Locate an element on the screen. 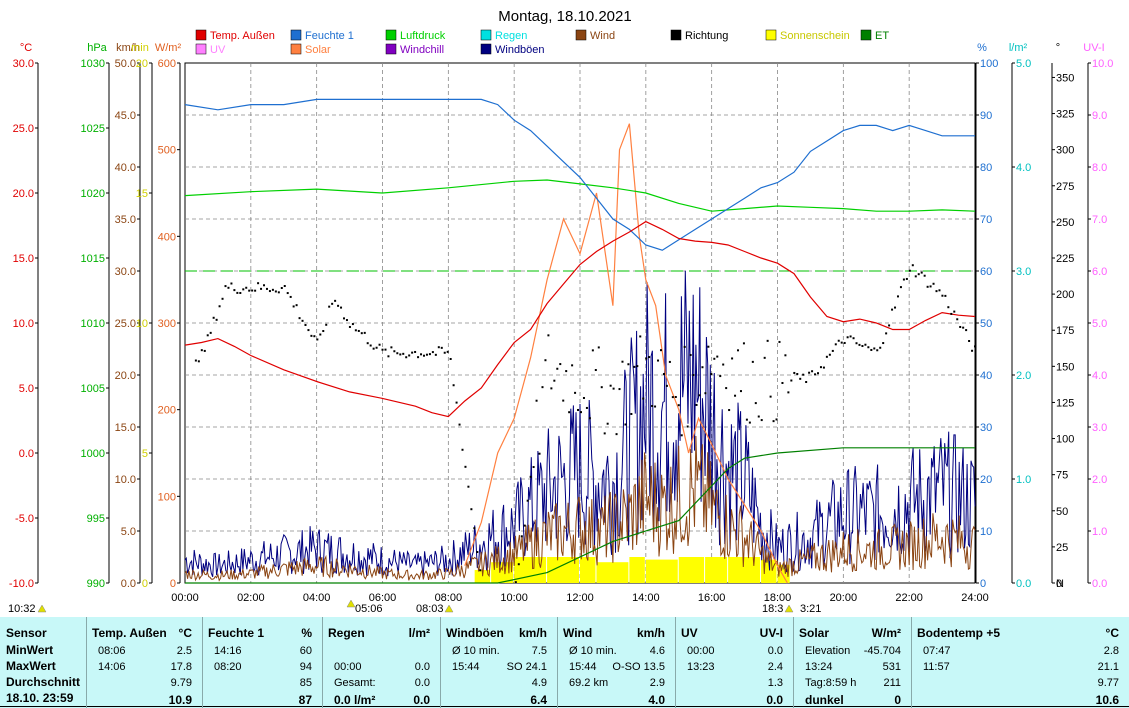 This screenshot has height=708, width=1129. cell-value: 211 is located at coordinates (892, 683).